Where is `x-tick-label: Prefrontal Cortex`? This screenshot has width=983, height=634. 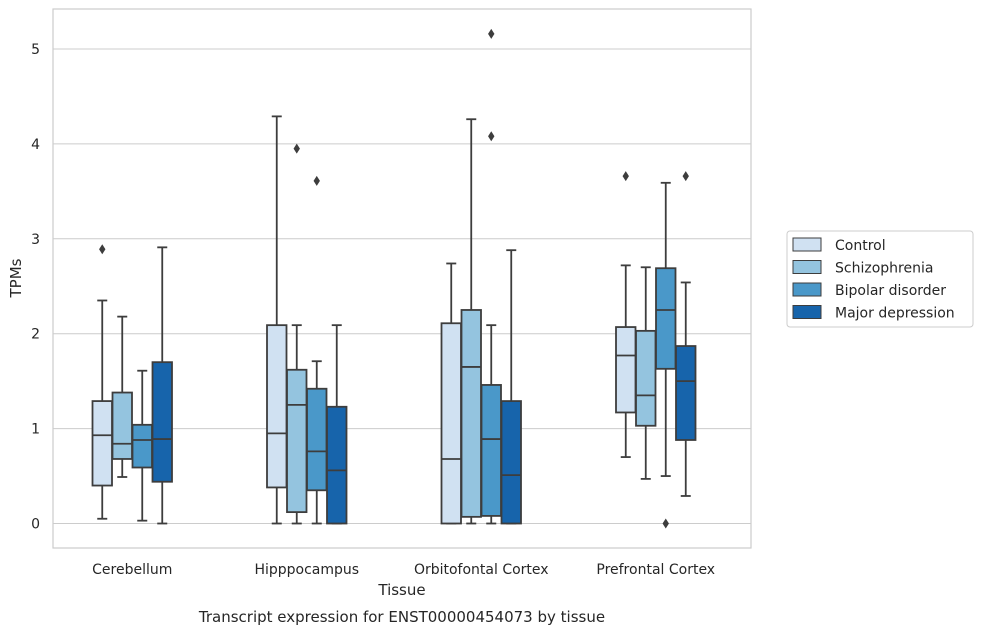 x-tick-label: Prefrontal Cortex is located at coordinates (655, 570).